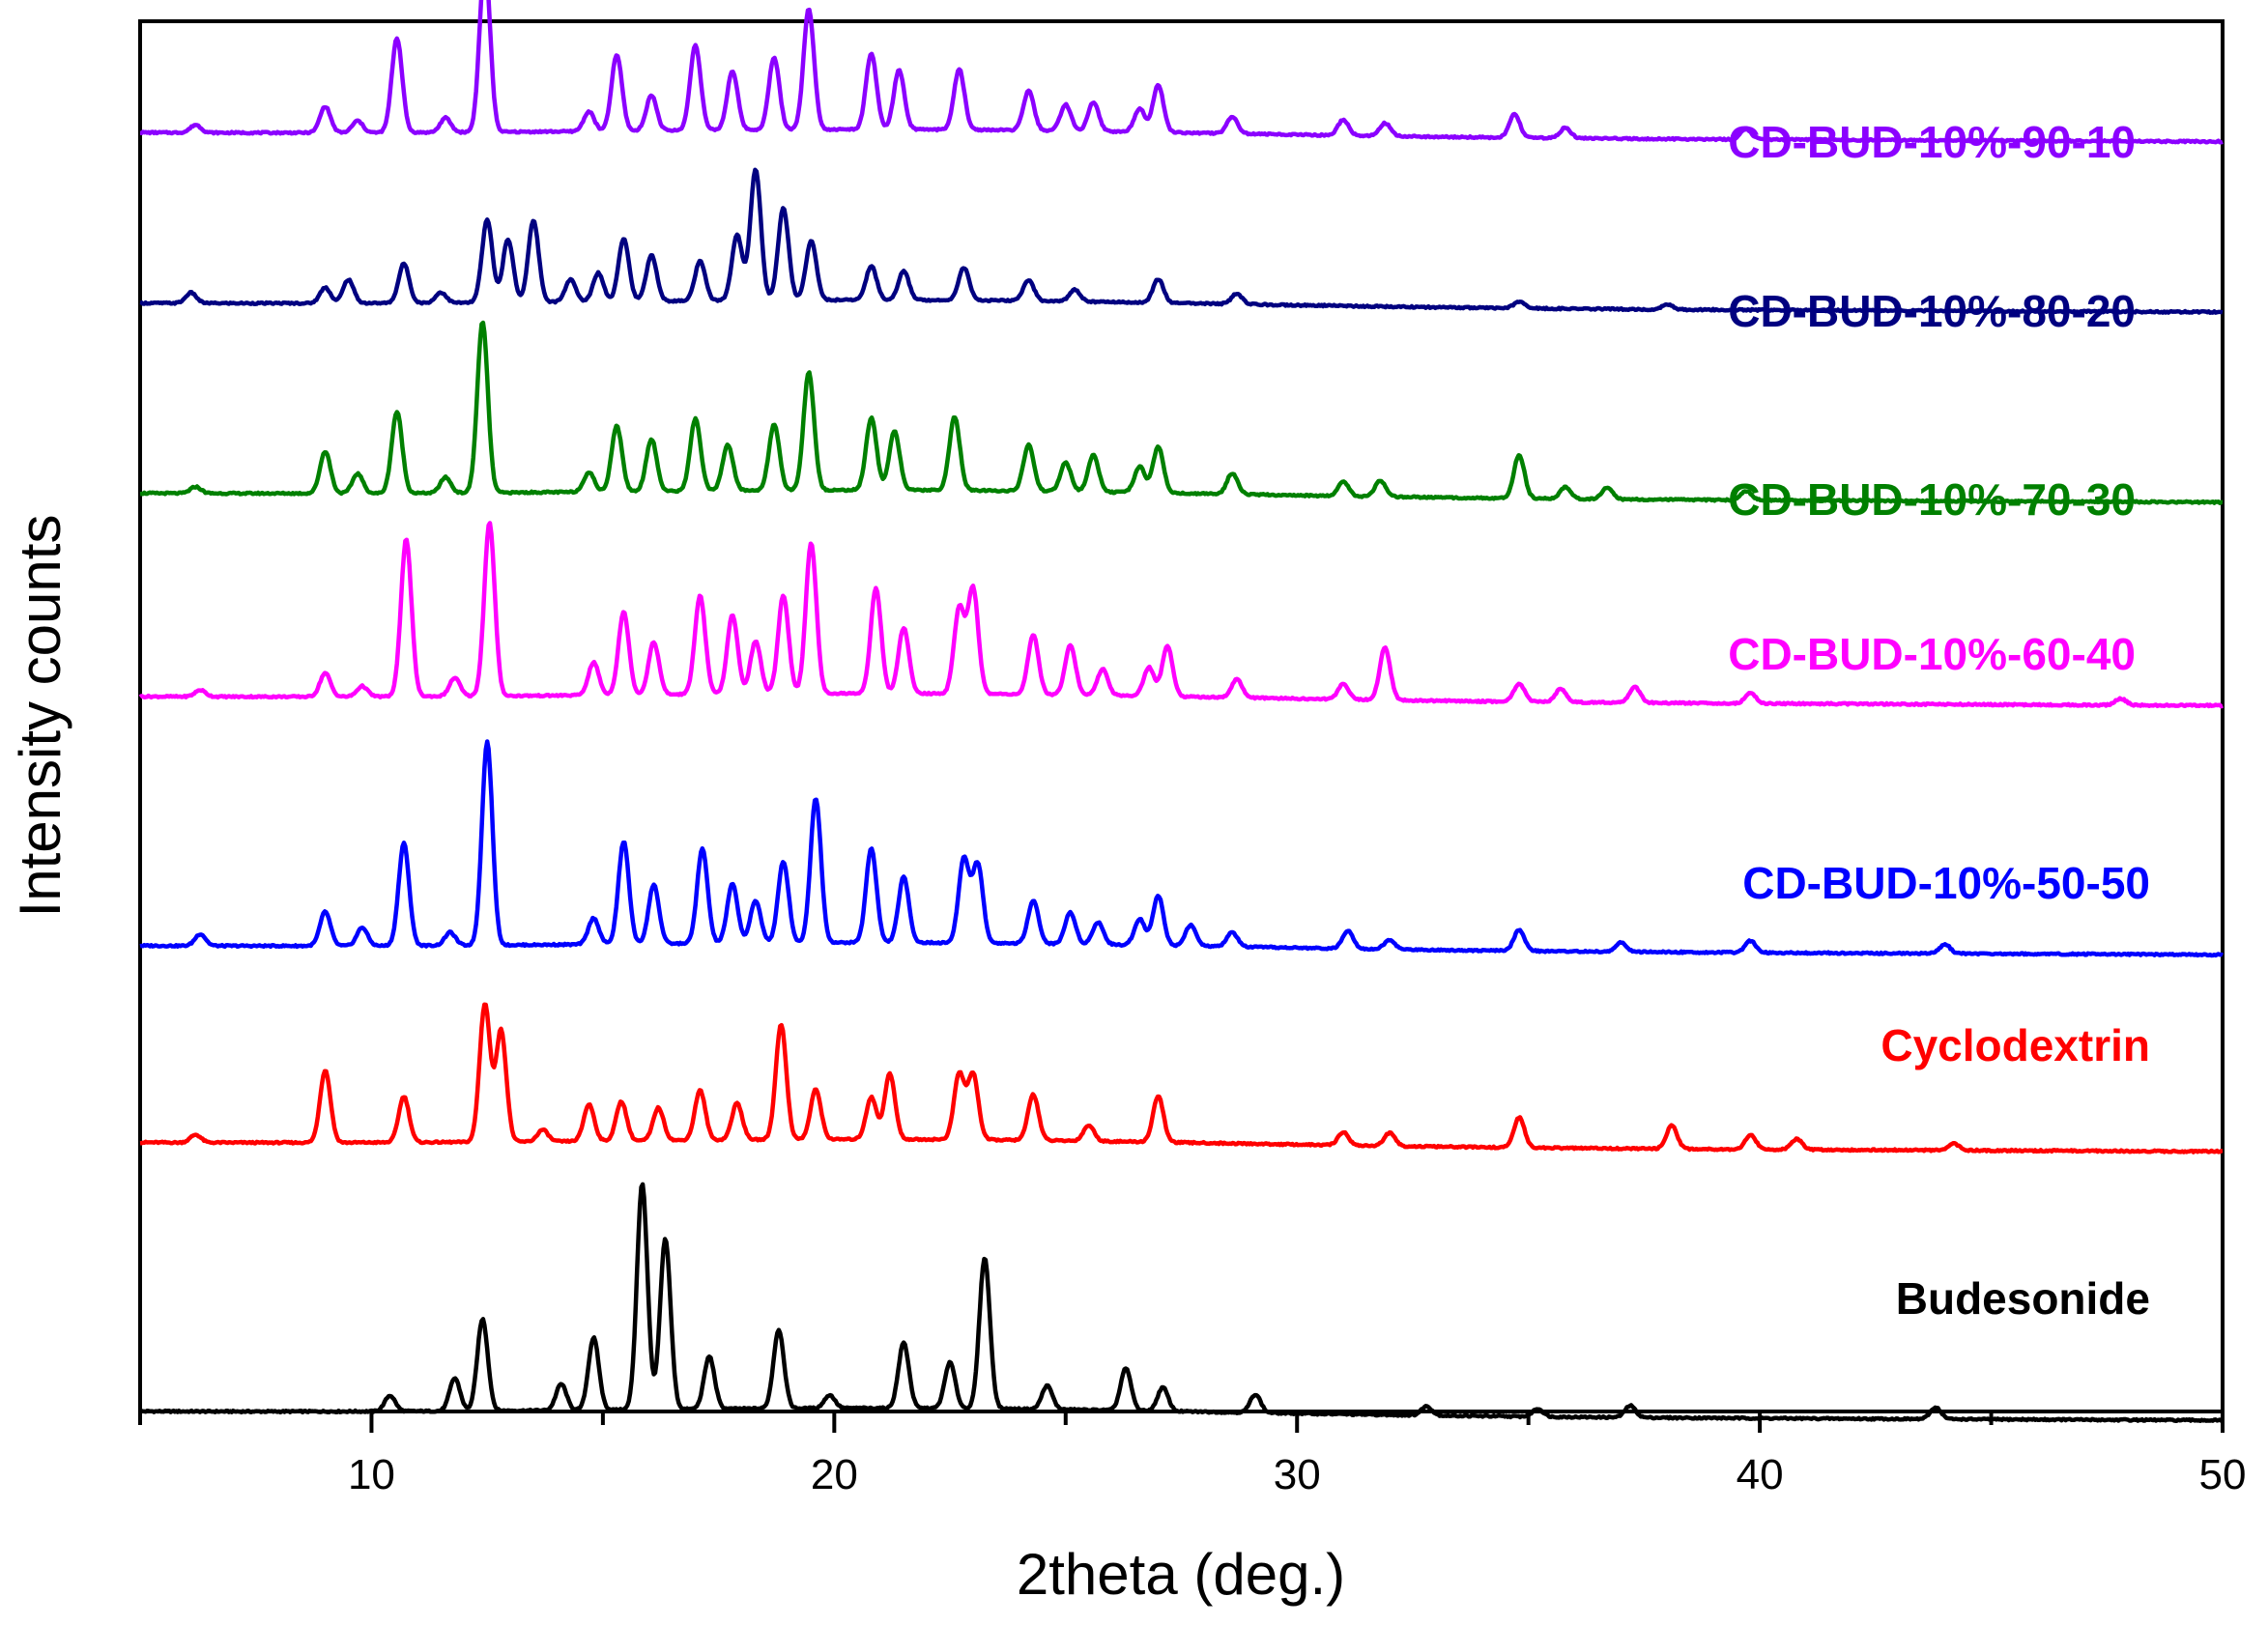  Describe the element at coordinates (1946, 883) in the screenshot. I see `series-label: CD-BUD-10%-50-50` at that location.